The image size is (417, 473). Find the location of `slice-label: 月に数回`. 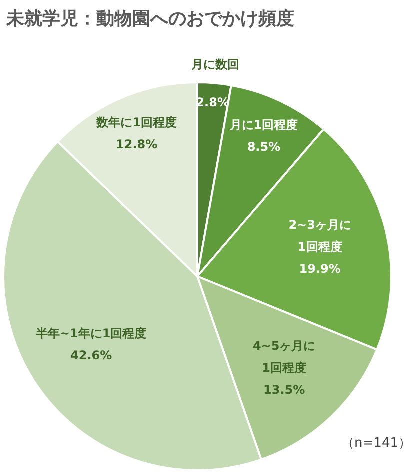

slice-label: 月に数回 is located at coordinates (215, 65).